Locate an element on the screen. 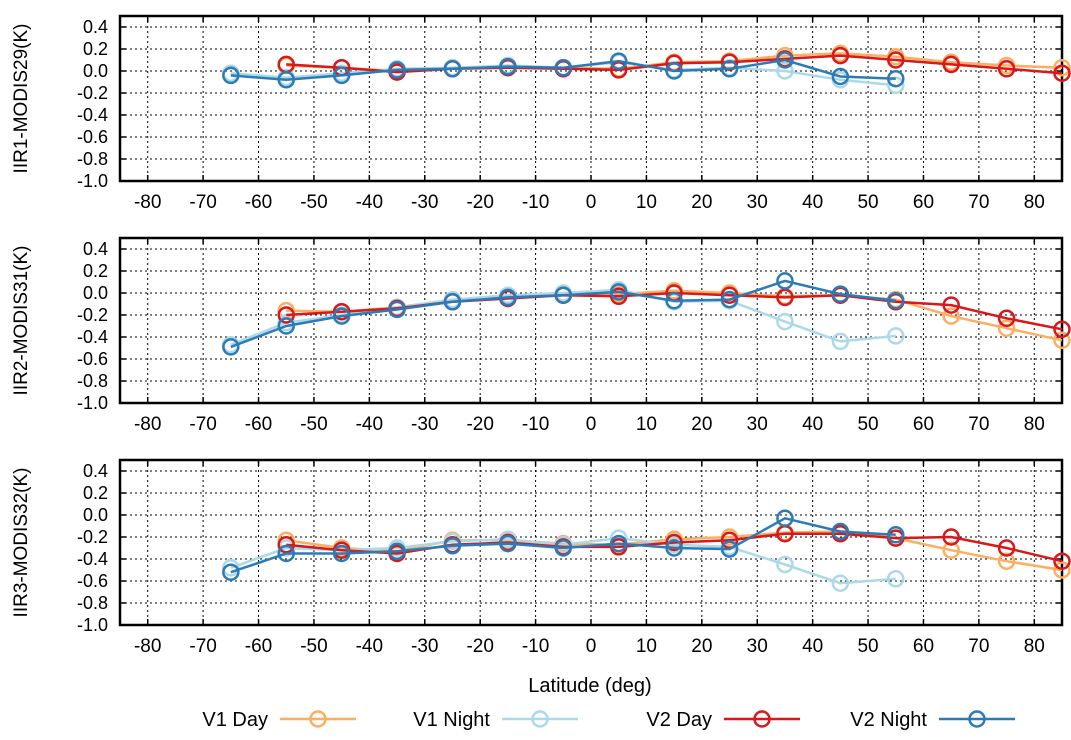 The width and height of the screenshot is (1071, 740). y-tick-label: -0.4 is located at coordinates (92, 337).